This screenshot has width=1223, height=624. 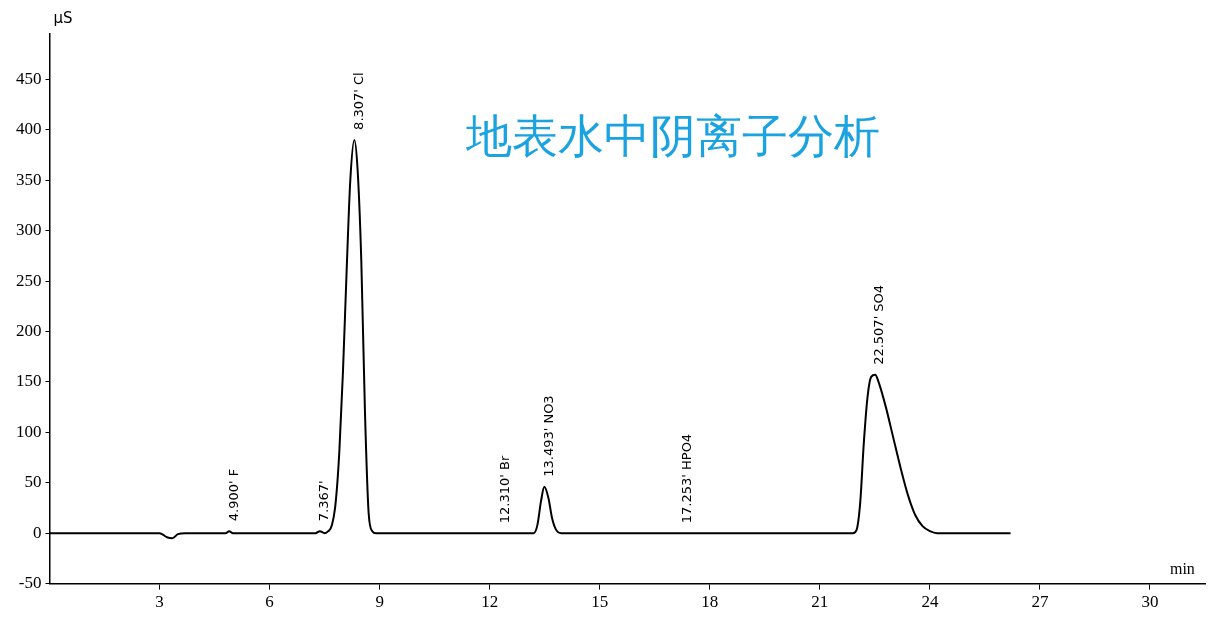 What do you see at coordinates (879, 324) in the screenshot?
I see `annotation: 22.507' SO4` at bounding box center [879, 324].